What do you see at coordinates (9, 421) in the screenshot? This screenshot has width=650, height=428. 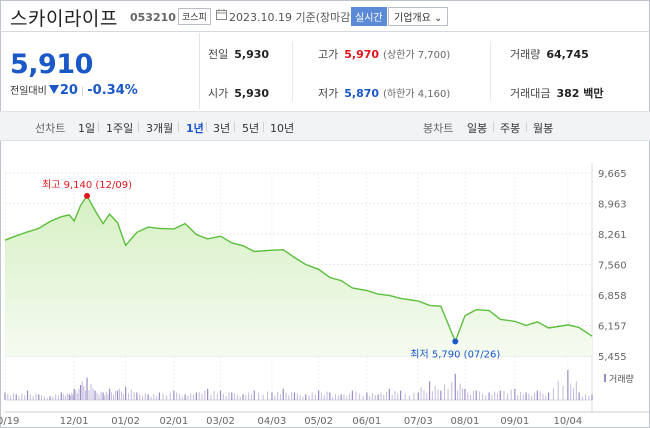 I see `x-tick-label: 10/19` at bounding box center [9, 421].